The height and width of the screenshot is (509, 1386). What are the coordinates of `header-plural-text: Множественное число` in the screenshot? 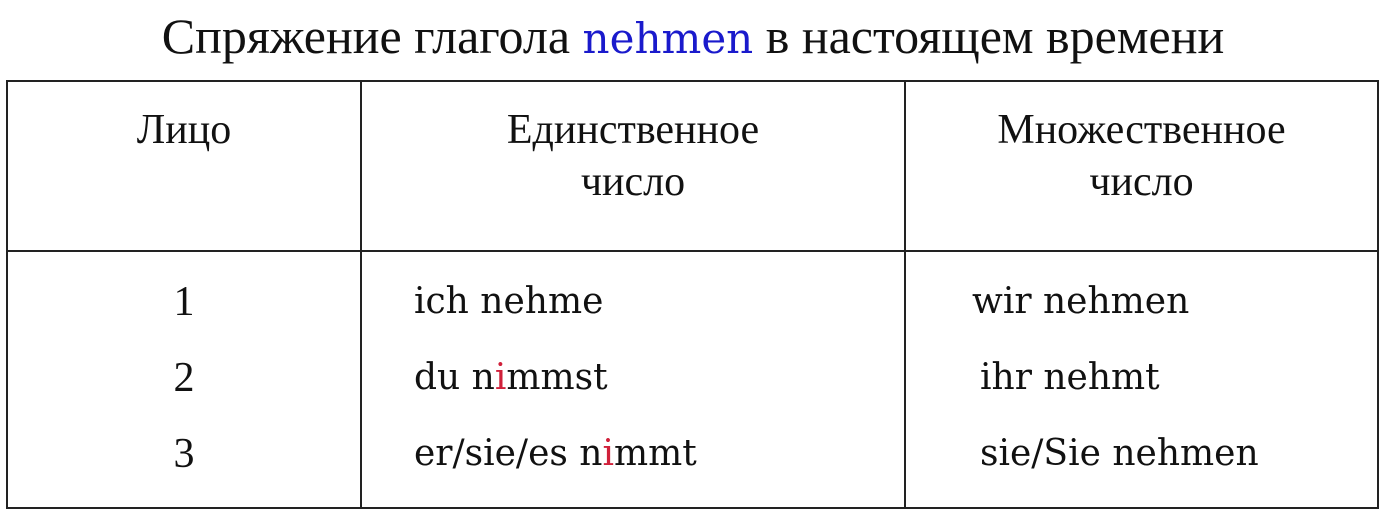 It's located at (1141, 156).